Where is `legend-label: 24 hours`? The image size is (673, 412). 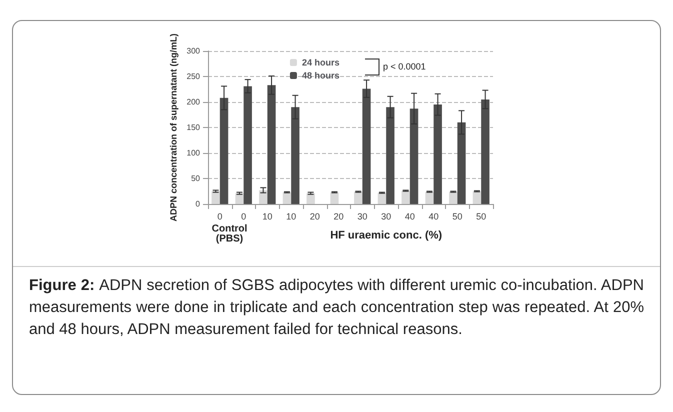 legend-label: 24 hours is located at coordinates (321, 63).